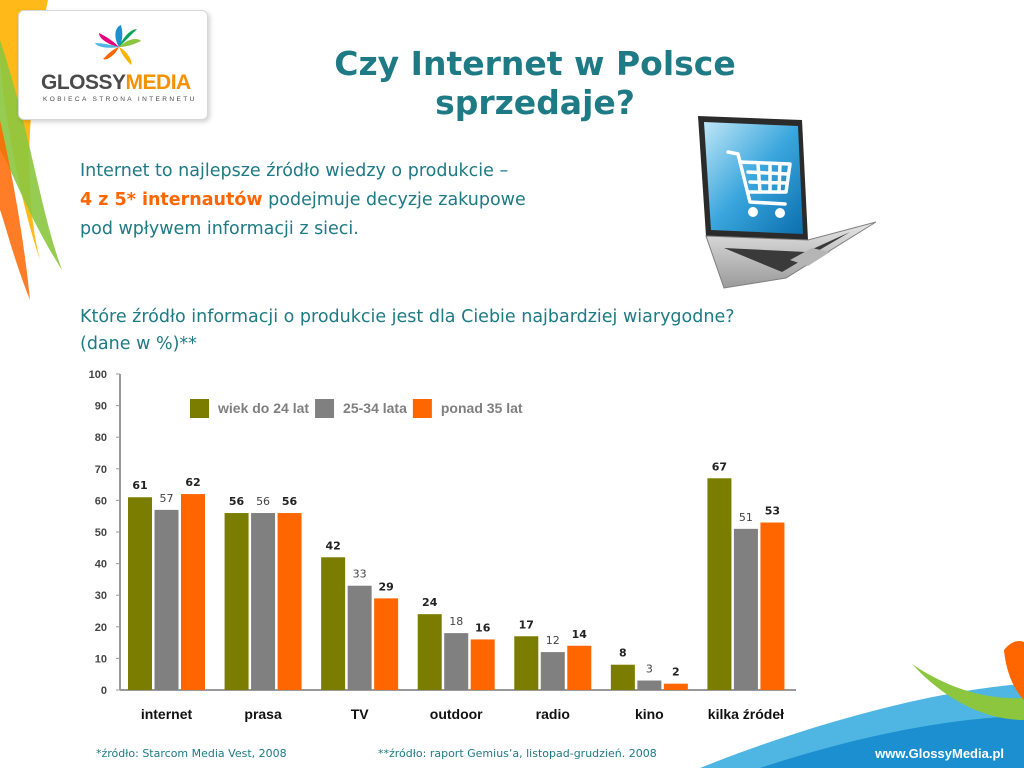 The width and height of the screenshot is (1024, 768). What do you see at coordinates (101, 533) in the screenshot?
I see `y-tick-label: 50` at bounding box center [101, 533].